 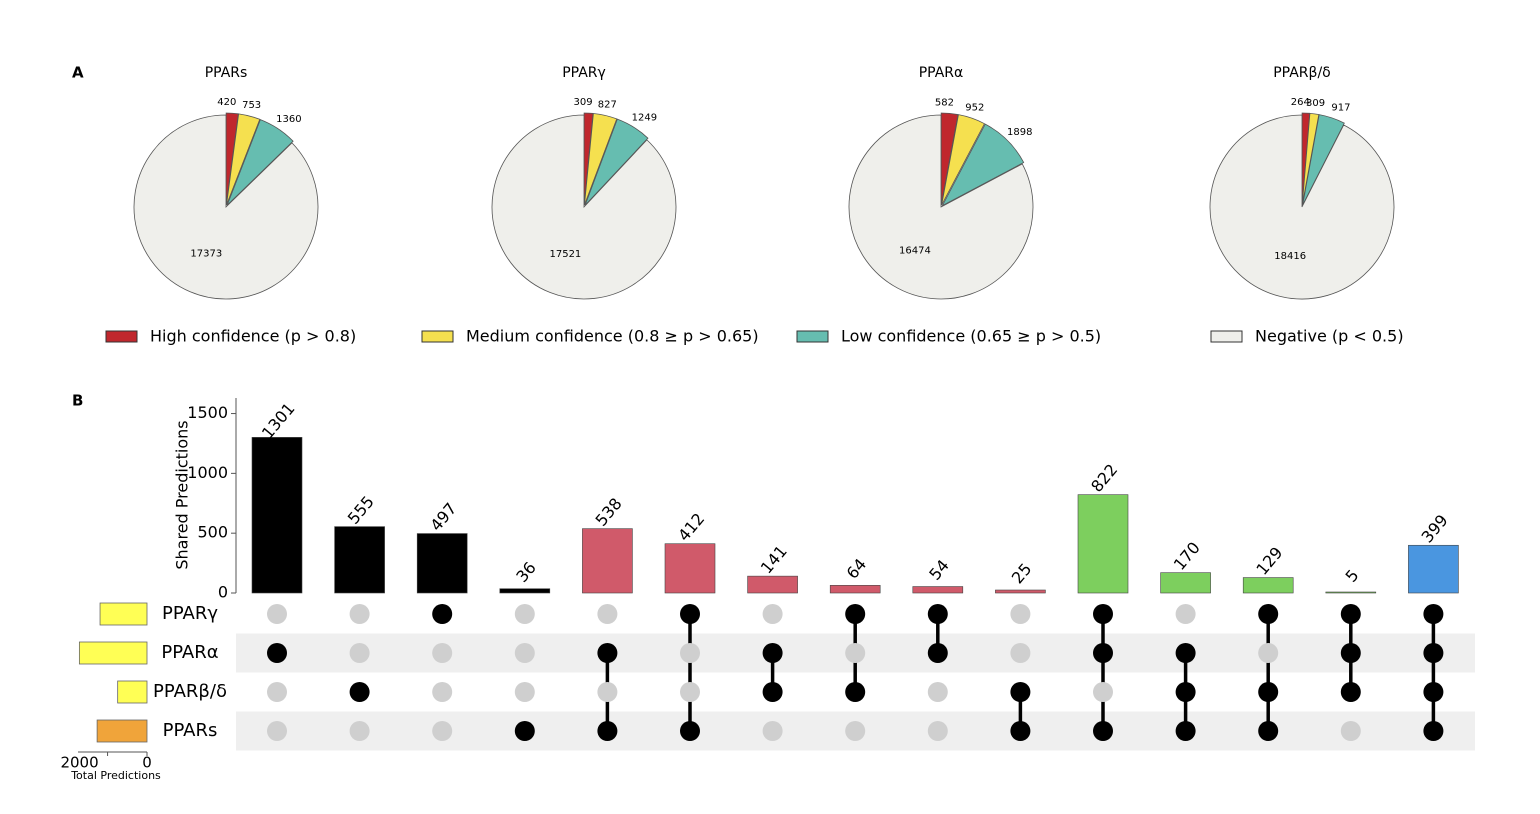 I want to click on set-name: PPARβ/δ, so click(x=190, y=691).